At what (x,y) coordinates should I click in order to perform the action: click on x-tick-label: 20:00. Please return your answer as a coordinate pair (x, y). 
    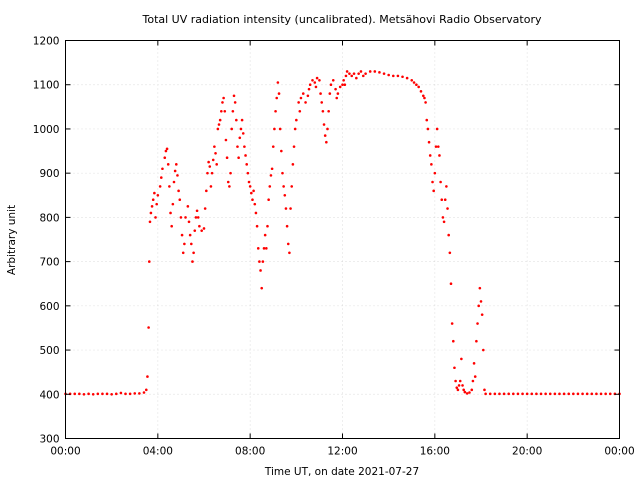
    Looking at the image, I should click on (527, 452).